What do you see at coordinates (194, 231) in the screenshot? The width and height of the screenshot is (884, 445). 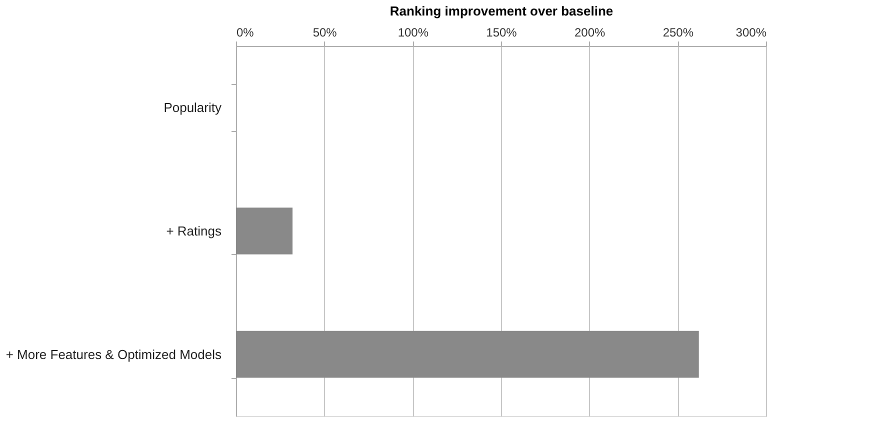 I see `y-tick-label: + Ratings` at bounding box center [194, 231].